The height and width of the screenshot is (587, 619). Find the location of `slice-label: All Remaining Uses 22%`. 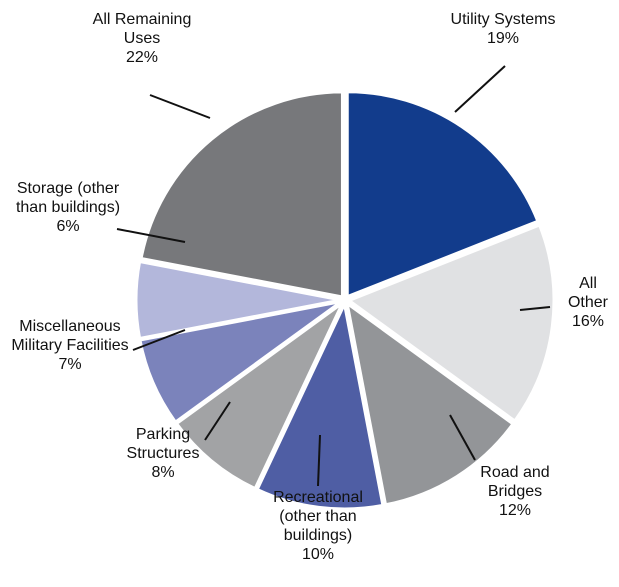

slice-label: All Remaining Uses 22% is located at coordinates (142, 38).